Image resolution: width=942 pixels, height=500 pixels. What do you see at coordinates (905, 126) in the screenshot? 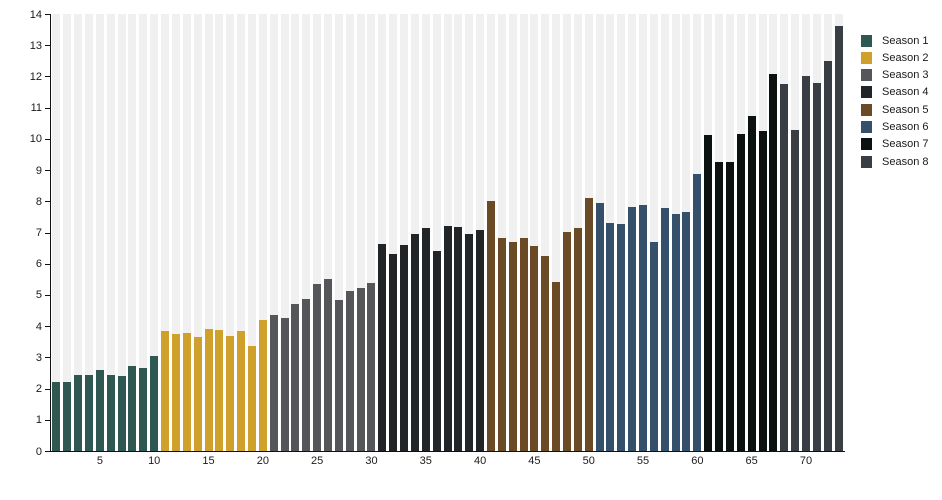
I see `legend-label: Season 6` at bounding box center [905, 126].